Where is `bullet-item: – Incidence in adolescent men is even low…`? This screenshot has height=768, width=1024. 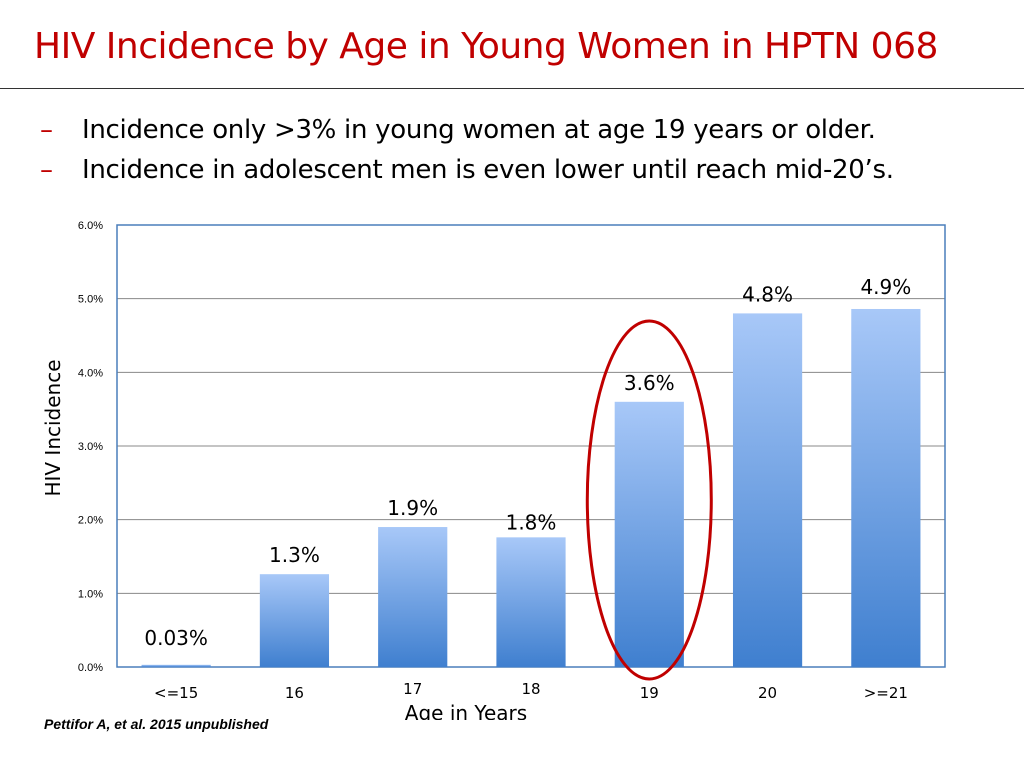
bullet-item: – Incidence in adolescent men is even low… is located at coordinates (467, 170).